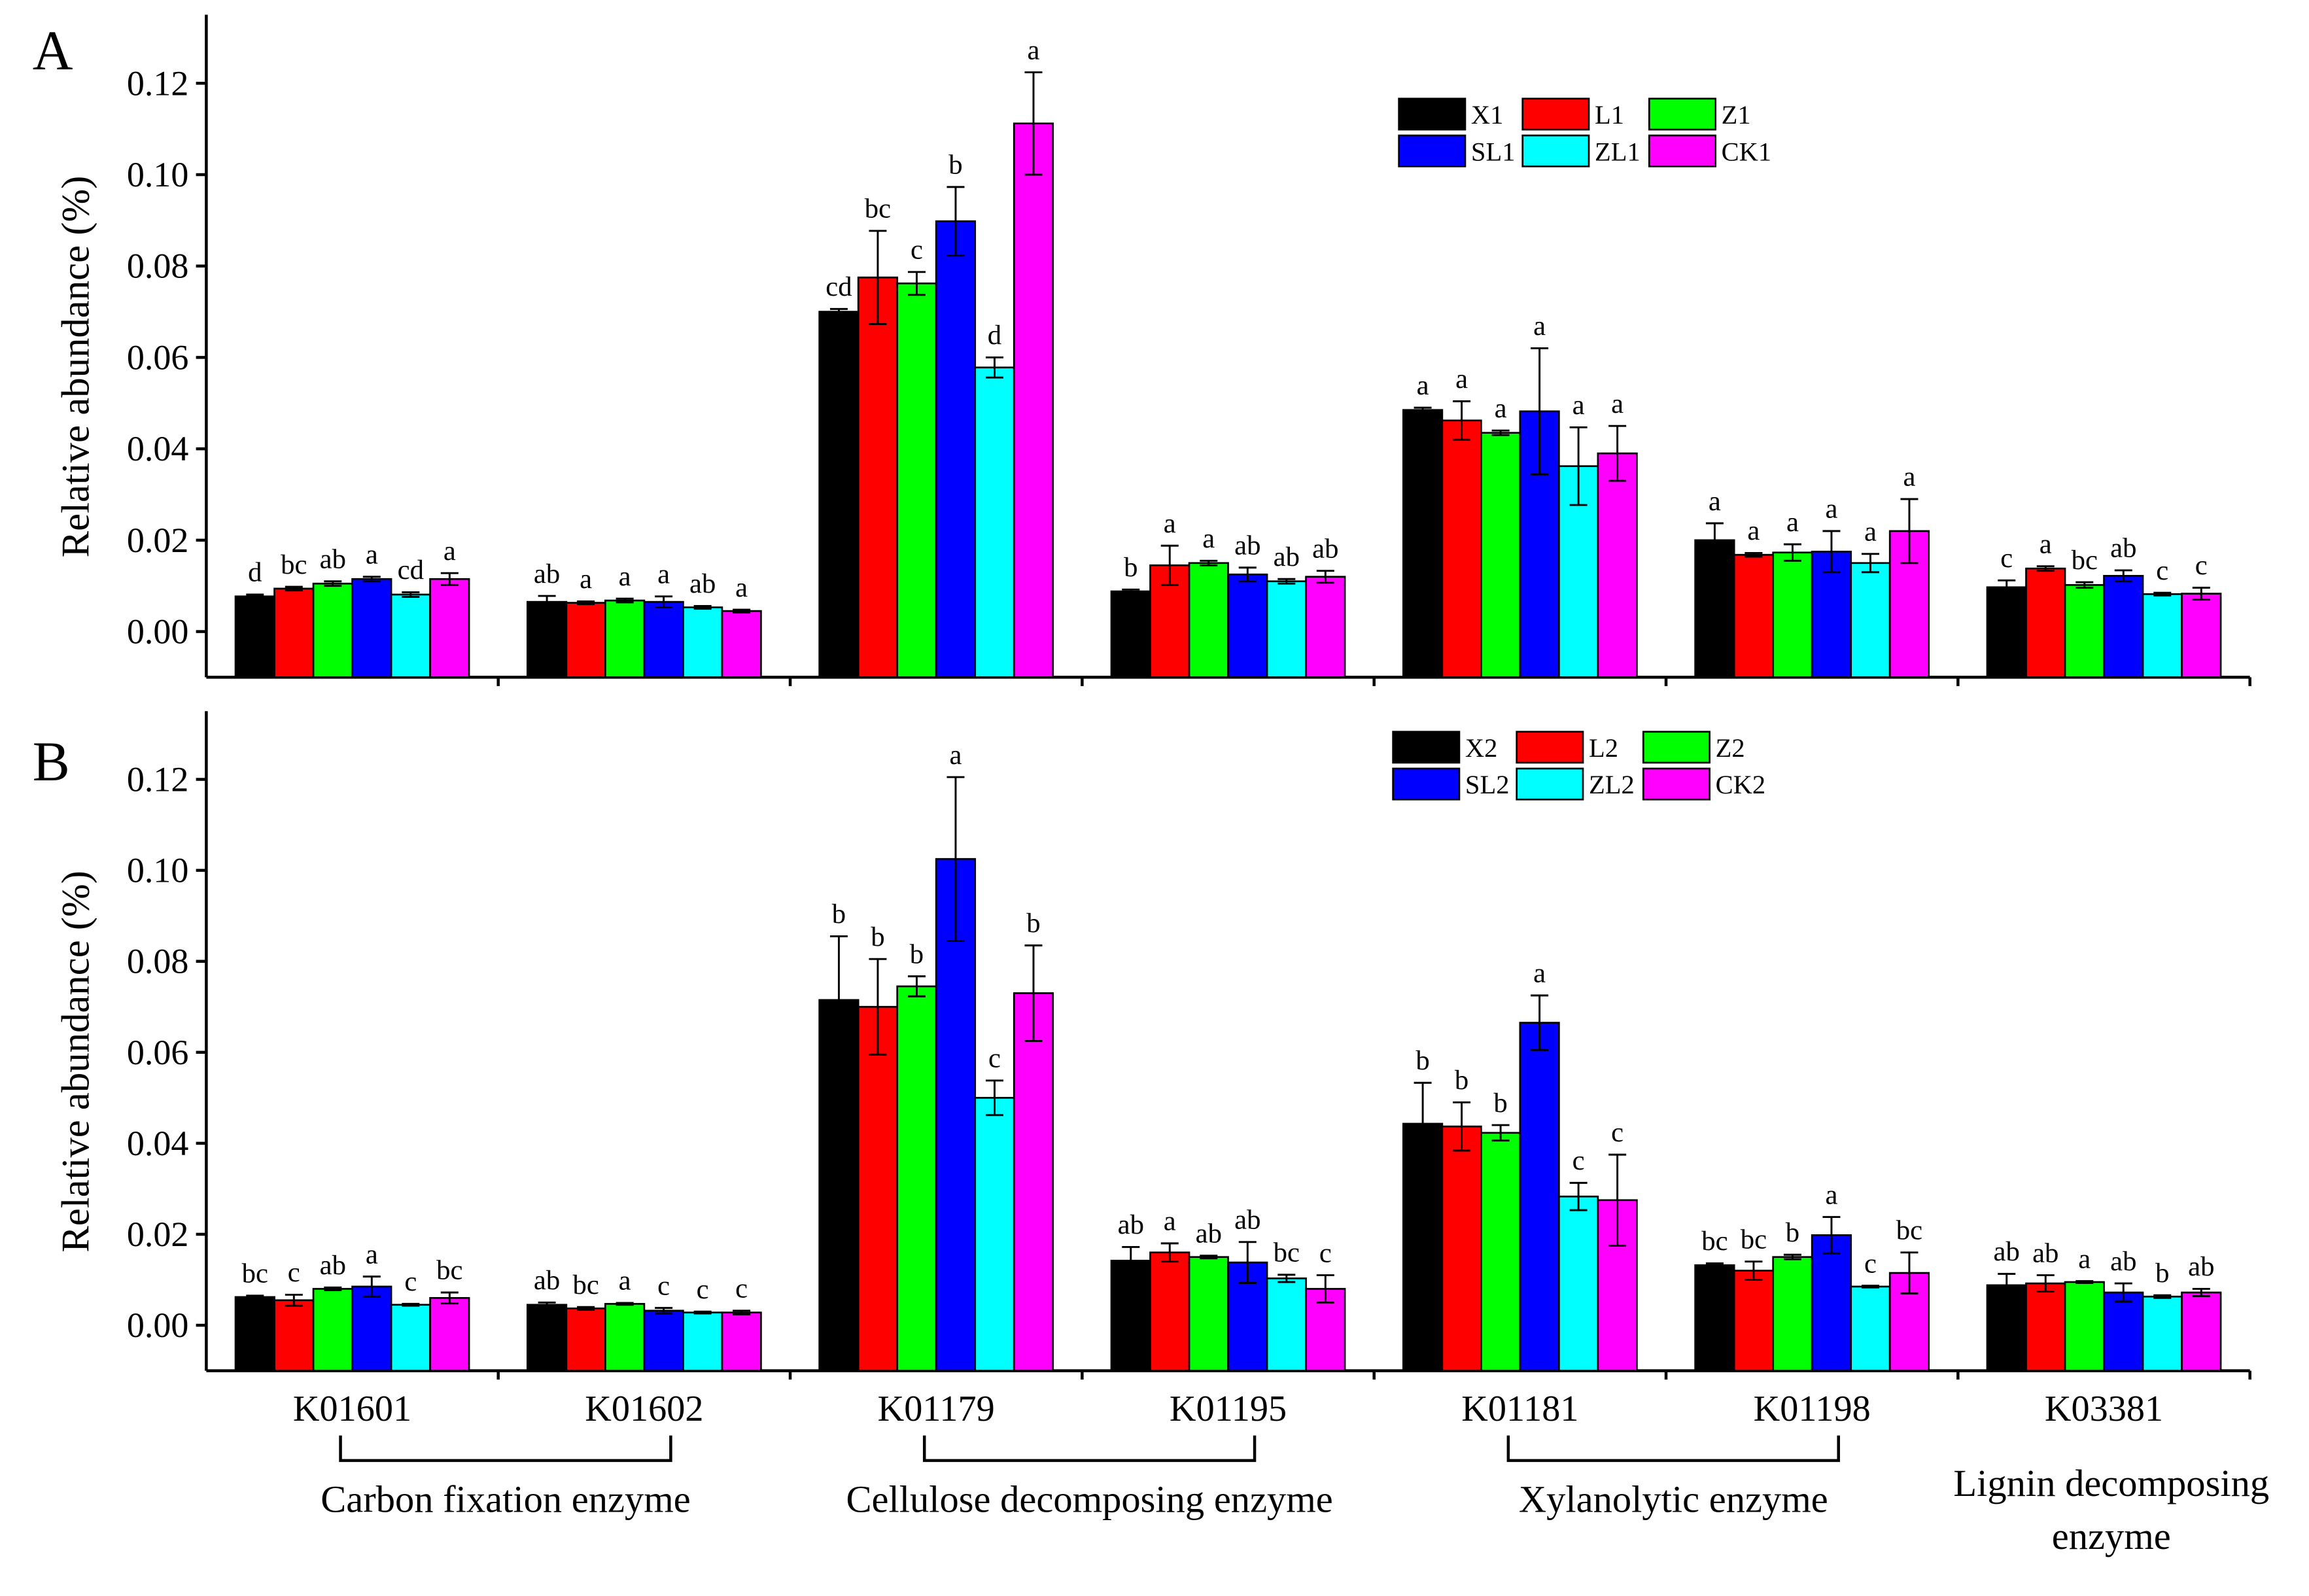 This screenshot has height=1596, width=2309. I want to click on bar-z1-k01601, so click(332, 630).